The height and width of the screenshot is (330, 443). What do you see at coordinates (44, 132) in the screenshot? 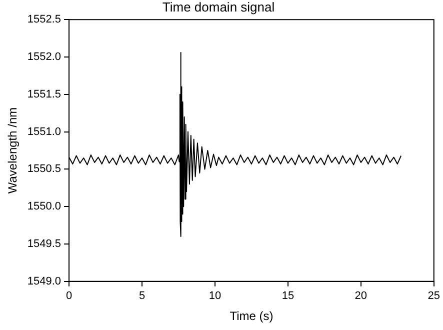
I see `y-tick-label: 1551.0` at bounding box center [44, 132].